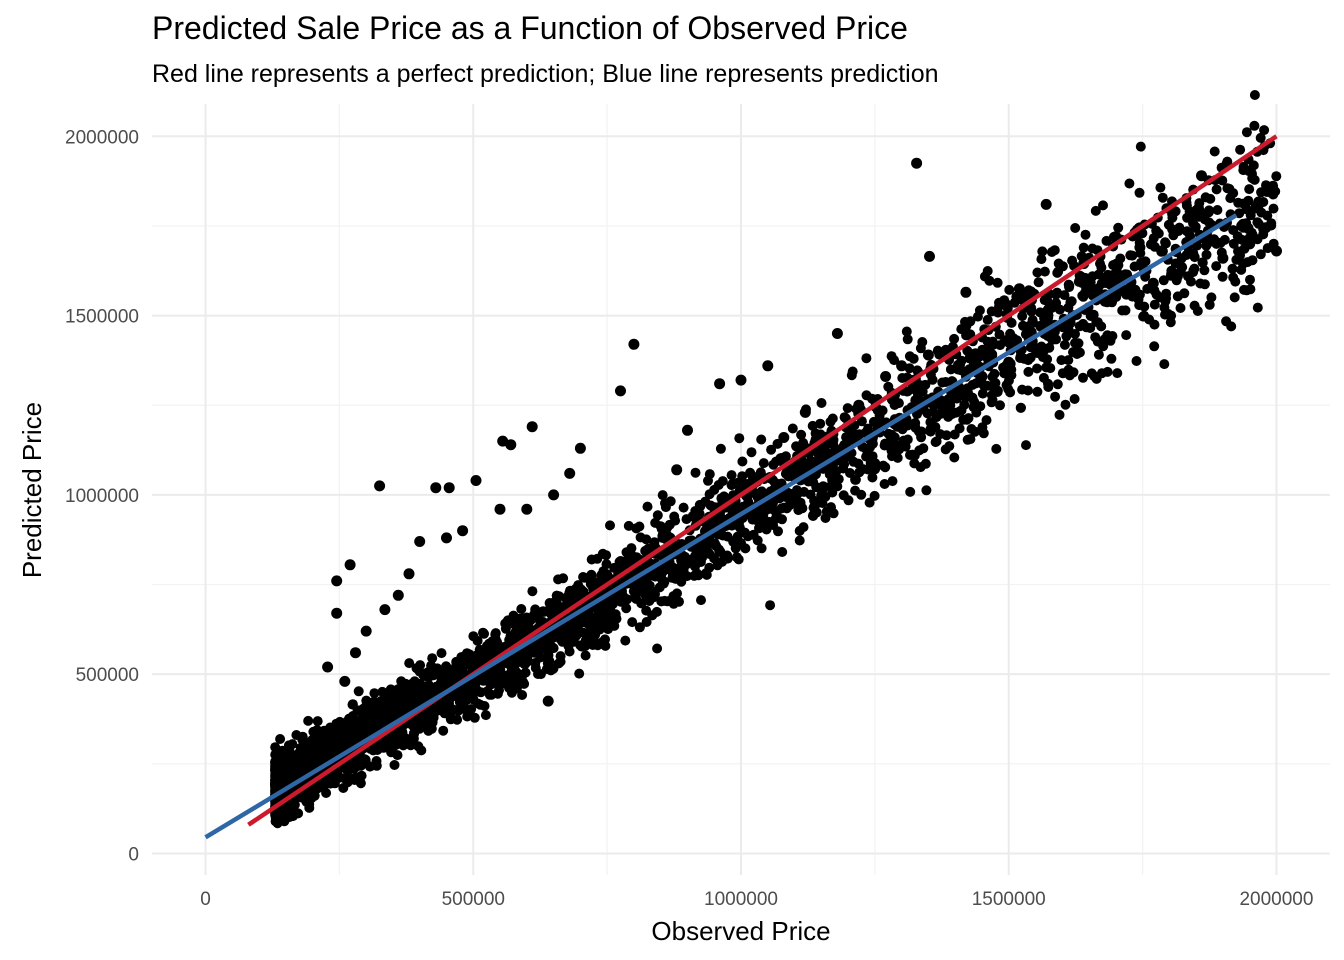 This screenshot has height=960, width=1344. What do you see at coordinates (102, 137) in the screenshot?
I see `y-tick-label: 2000000` at bounding box center [102, 137].